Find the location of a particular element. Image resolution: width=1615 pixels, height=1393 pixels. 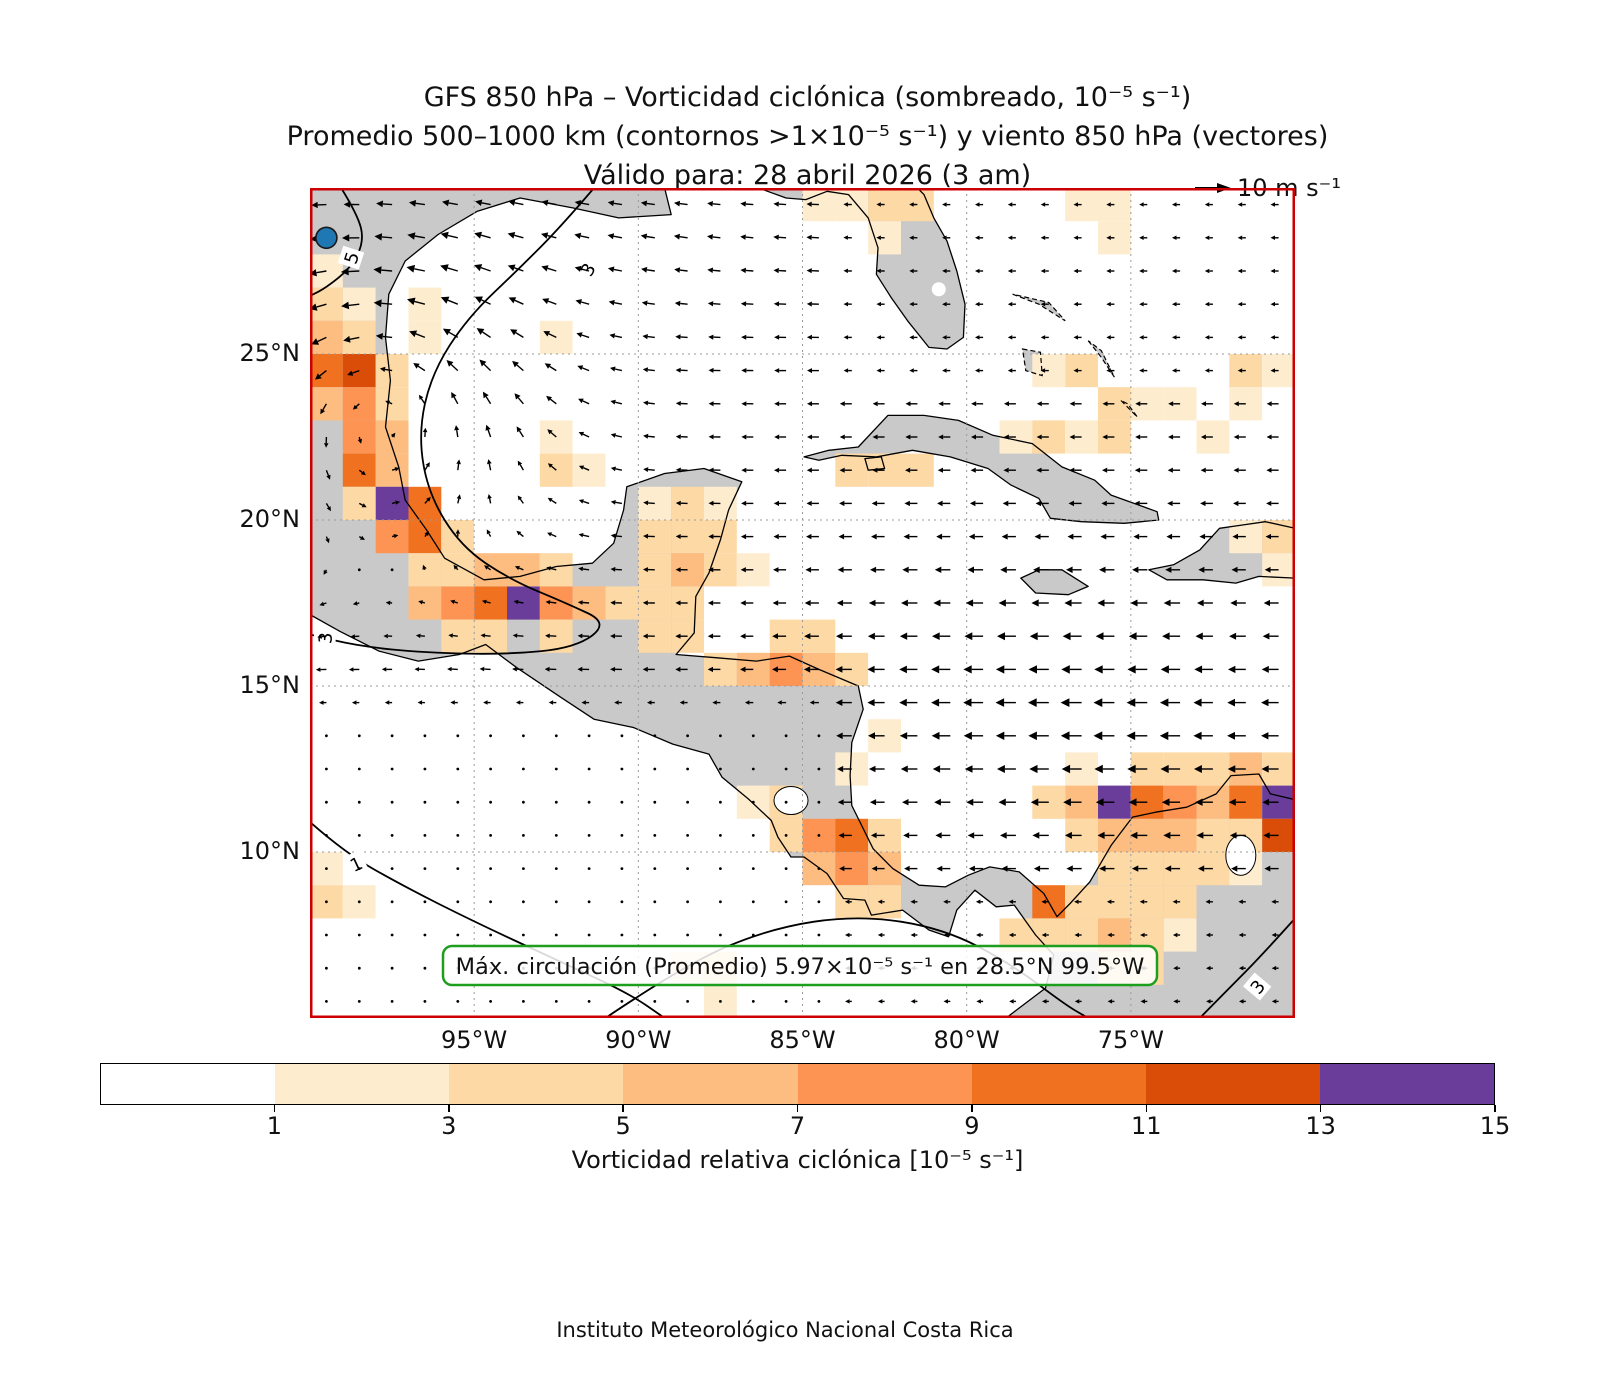

colorbar-tick-label: 15 is located at coordinates (1495, 1126).